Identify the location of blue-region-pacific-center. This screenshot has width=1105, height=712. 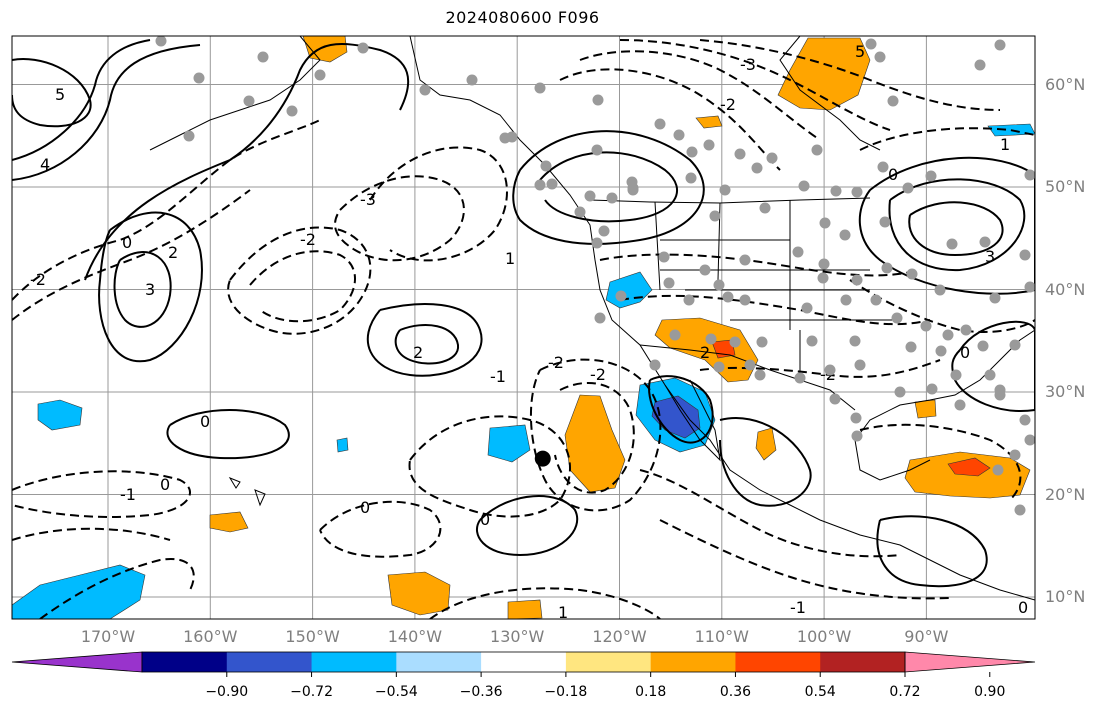
(509, 443).